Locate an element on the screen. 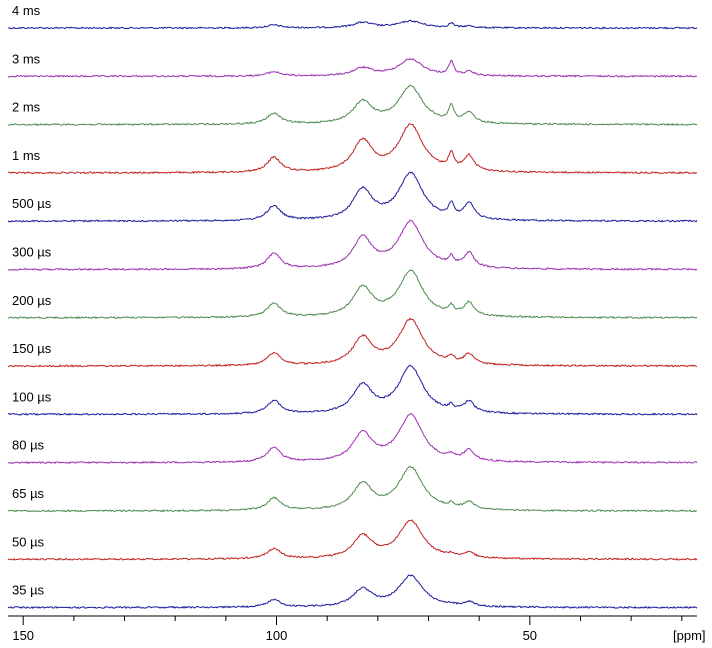 This screenshot has width=712, height=648. trace-label-8: 100 µs is located at coordinates (32, 396).